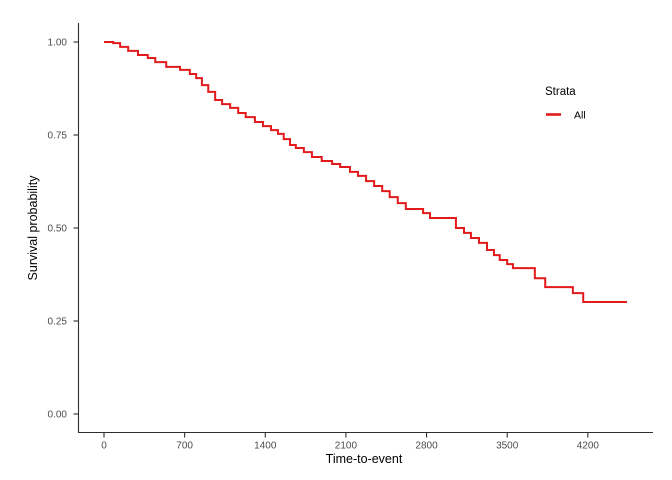 The image size is (672, 480). I want to click on x-axis-ticks: 0 700 1400 2100 2800 3500 4200, so click(350, 442).